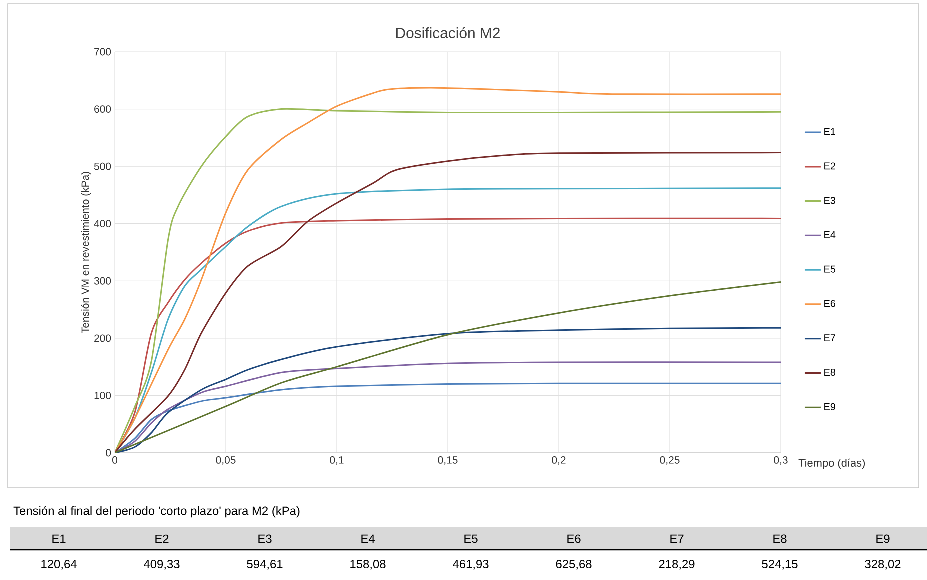 The width and height of the screenshot is (927, 580). I want to click on text: E9, so click(883, 539).